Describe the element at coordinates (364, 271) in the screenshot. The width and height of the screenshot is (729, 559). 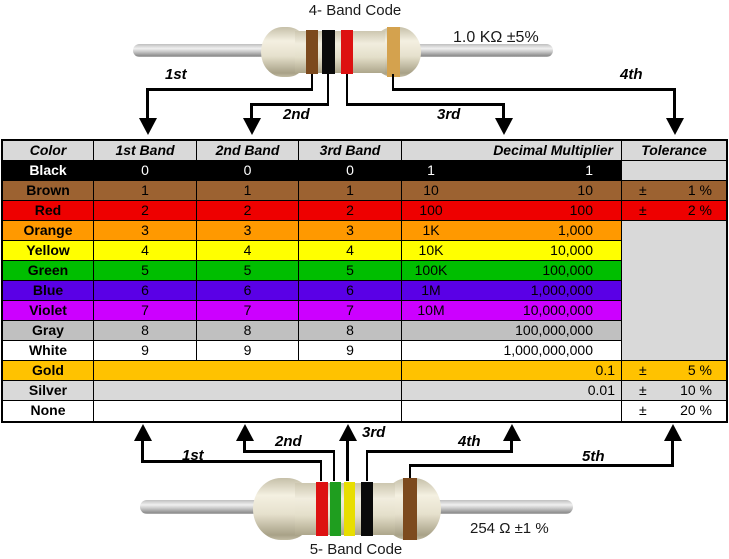
I see `table-row-green: Green 5 5 5 100K 100,000` at that location.